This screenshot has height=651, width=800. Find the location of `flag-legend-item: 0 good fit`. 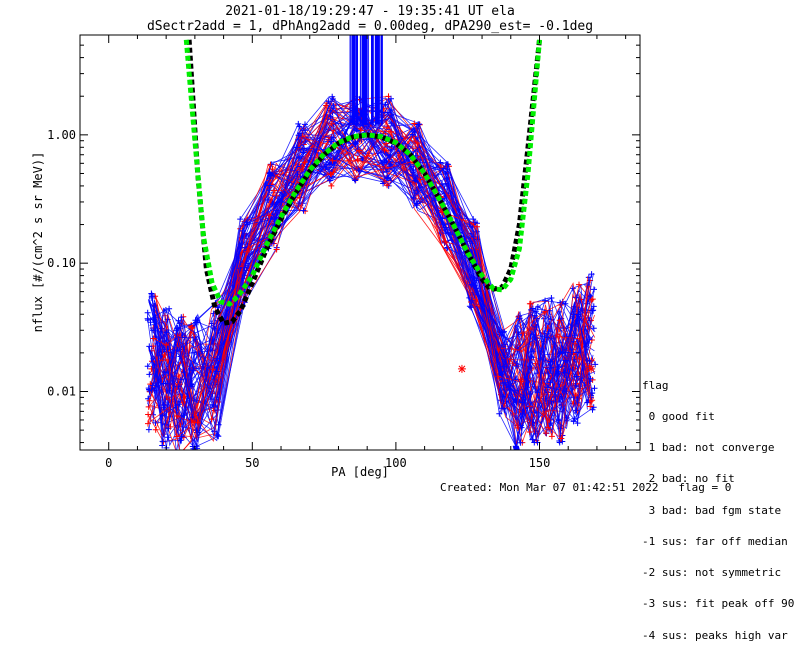

flag-legend-item: 0 good fit is located at coordinates (678, 417).